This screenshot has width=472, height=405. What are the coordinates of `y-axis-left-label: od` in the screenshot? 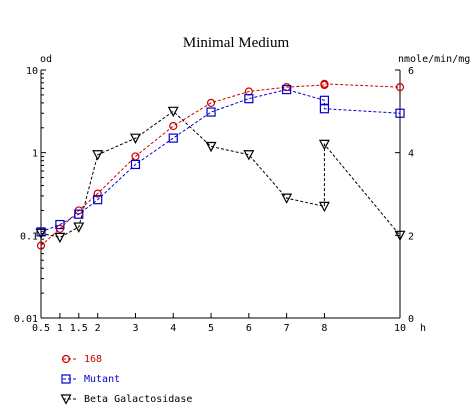 It's located at (46, 59).